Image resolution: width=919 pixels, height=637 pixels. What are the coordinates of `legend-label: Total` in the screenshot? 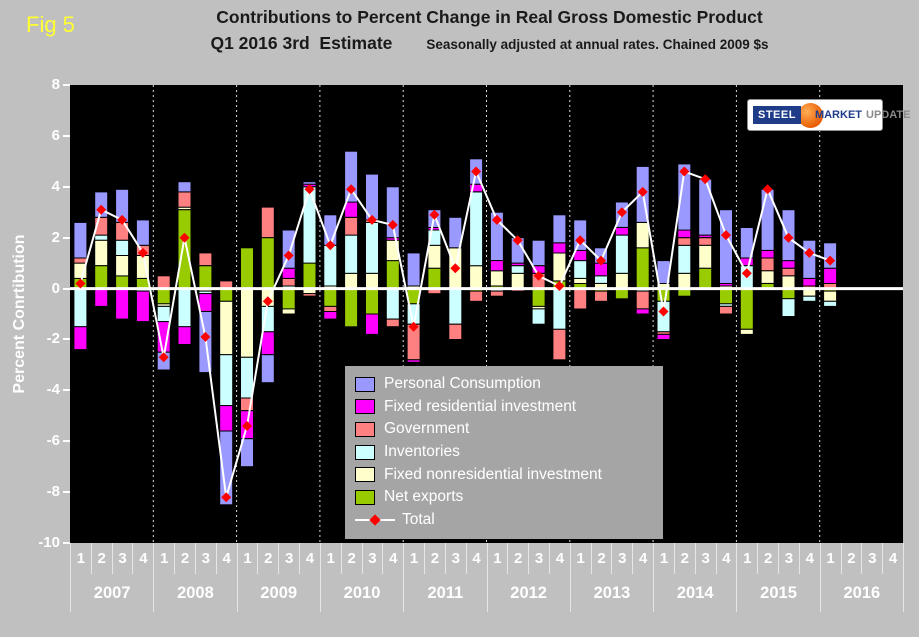 It's located at (418, 519).